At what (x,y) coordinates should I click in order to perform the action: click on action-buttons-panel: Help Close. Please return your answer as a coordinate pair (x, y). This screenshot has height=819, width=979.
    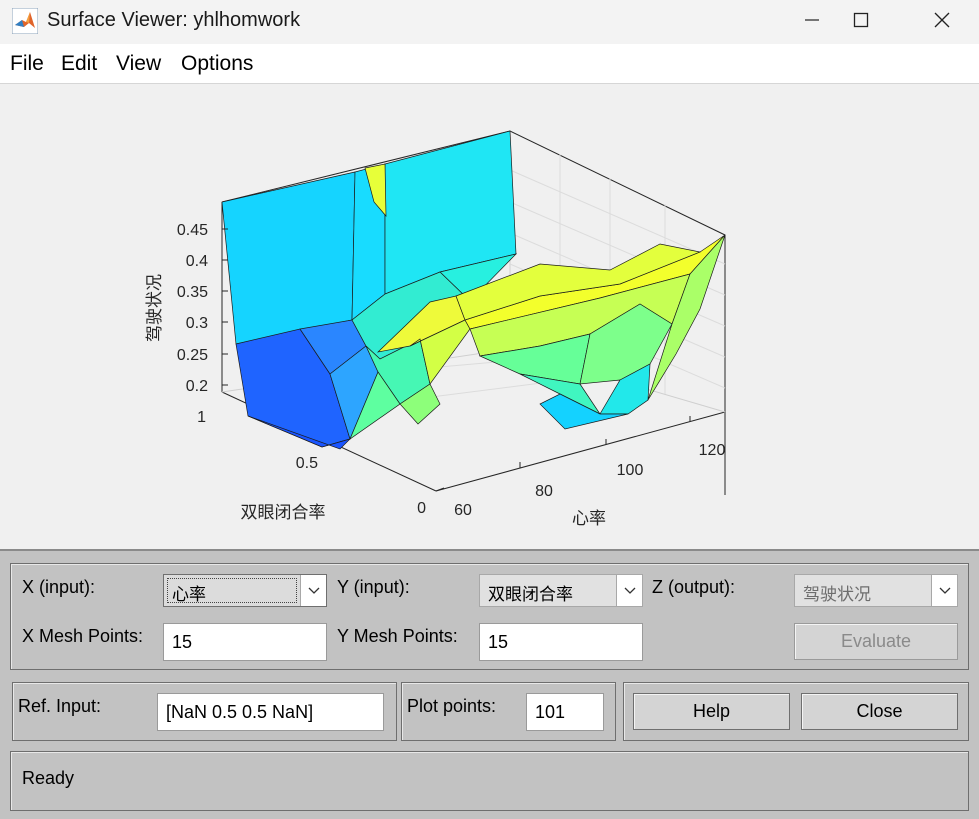
    Looking at the image, I should click on (796, 711).